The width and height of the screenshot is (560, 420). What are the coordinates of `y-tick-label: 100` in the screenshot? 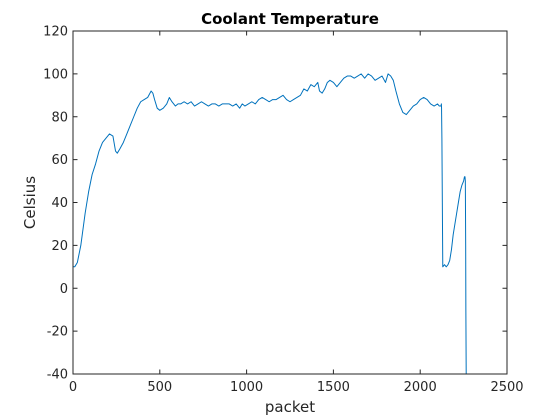 It's located at (55, 74).